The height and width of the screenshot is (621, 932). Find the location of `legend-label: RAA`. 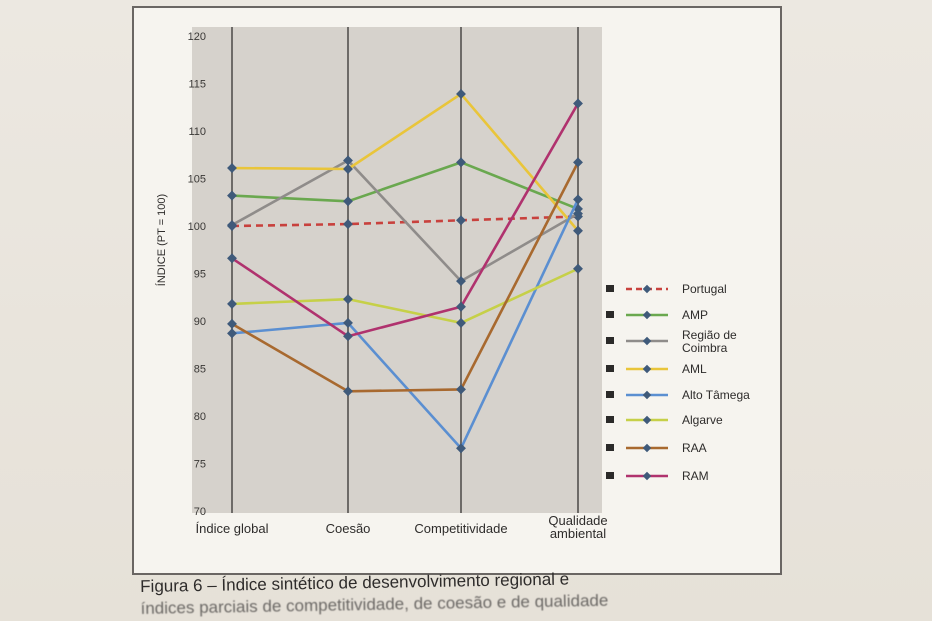

legend-label: RAA is located at coordinates (694, 448).